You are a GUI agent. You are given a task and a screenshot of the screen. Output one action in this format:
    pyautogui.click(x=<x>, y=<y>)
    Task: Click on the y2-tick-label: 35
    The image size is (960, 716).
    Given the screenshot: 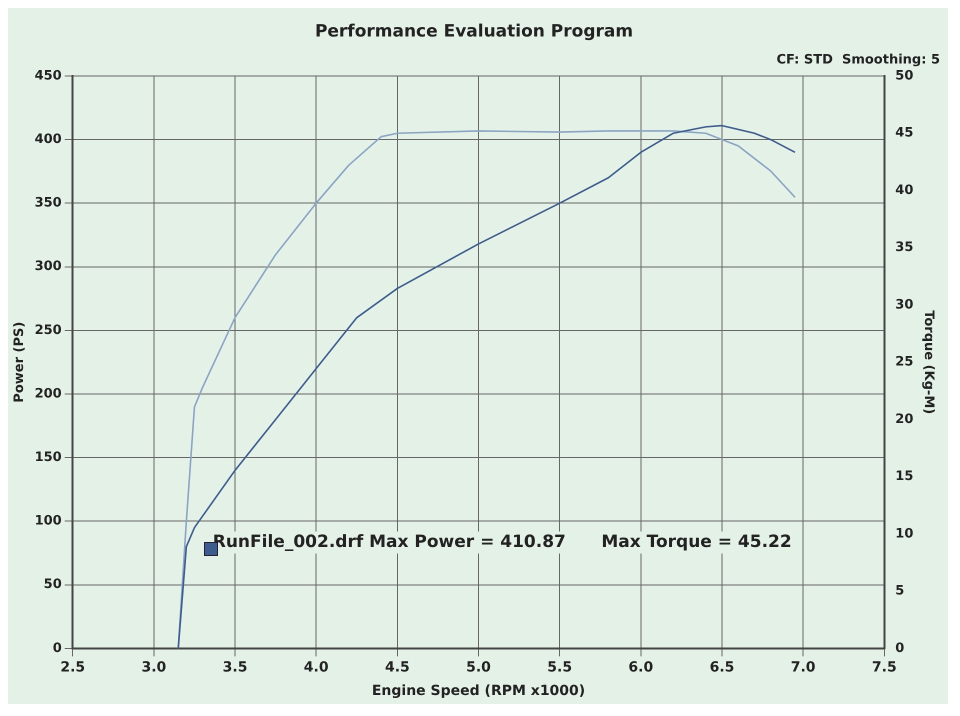 What is the action you would take?
    pyautogui.click(x=904, y=248)
    